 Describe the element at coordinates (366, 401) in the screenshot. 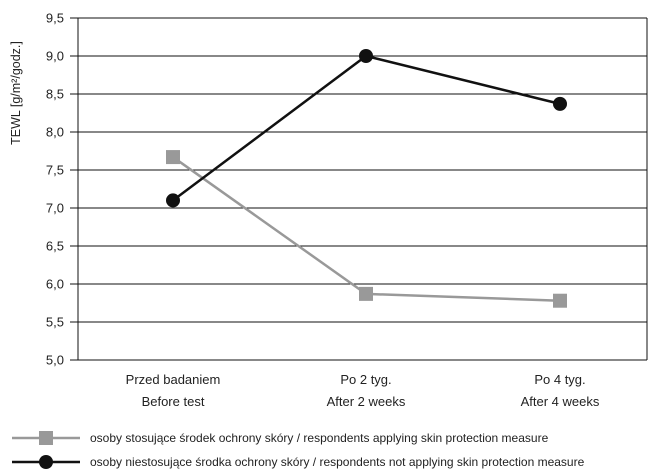

I see `x-tick-label: After 2 weeks` at that location.